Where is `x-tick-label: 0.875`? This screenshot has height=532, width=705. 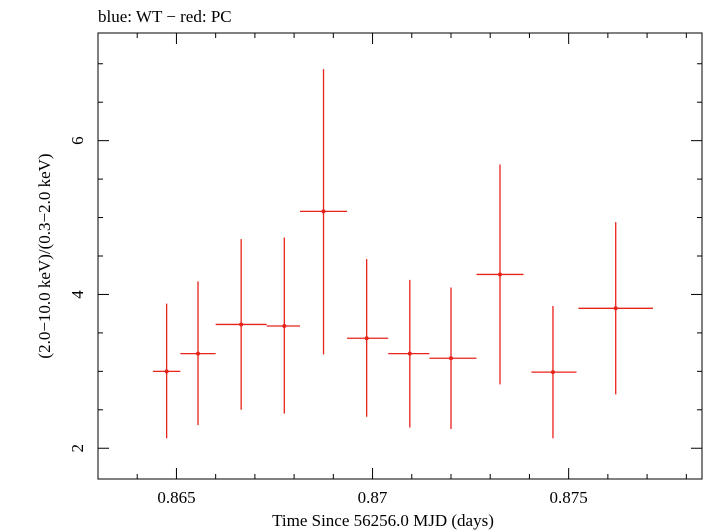
x-tick-label: 0.875 is located at coordinates (569, 497).